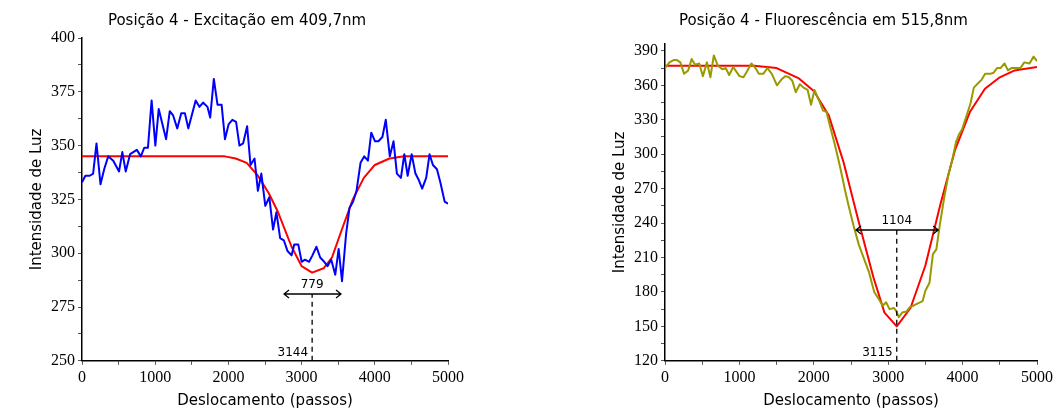 This screenshot has width=1056, height=414. Describe the element at coordinates (646, 256) in the screenshot. I see `y-tick-label: 210` at that location.